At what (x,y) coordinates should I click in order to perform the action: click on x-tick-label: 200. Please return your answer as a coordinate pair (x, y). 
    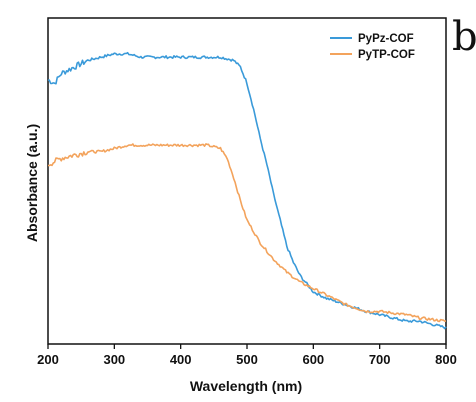
    Looking at the image, I should click on (48, 359).